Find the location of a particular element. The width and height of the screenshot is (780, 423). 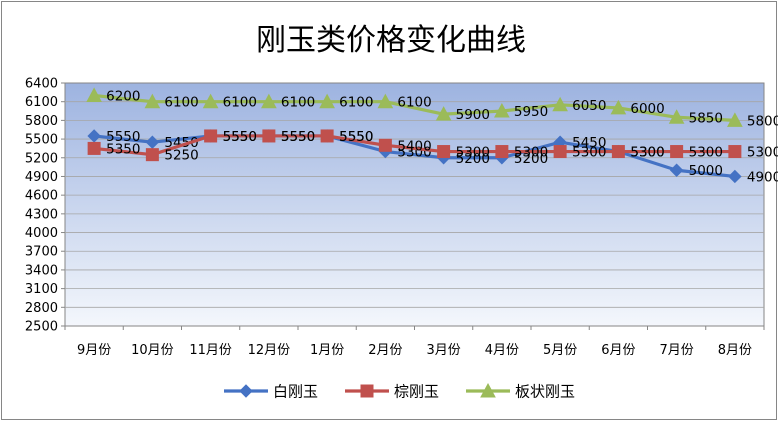

data-label: 6050 is located at coordinates (589, 106).